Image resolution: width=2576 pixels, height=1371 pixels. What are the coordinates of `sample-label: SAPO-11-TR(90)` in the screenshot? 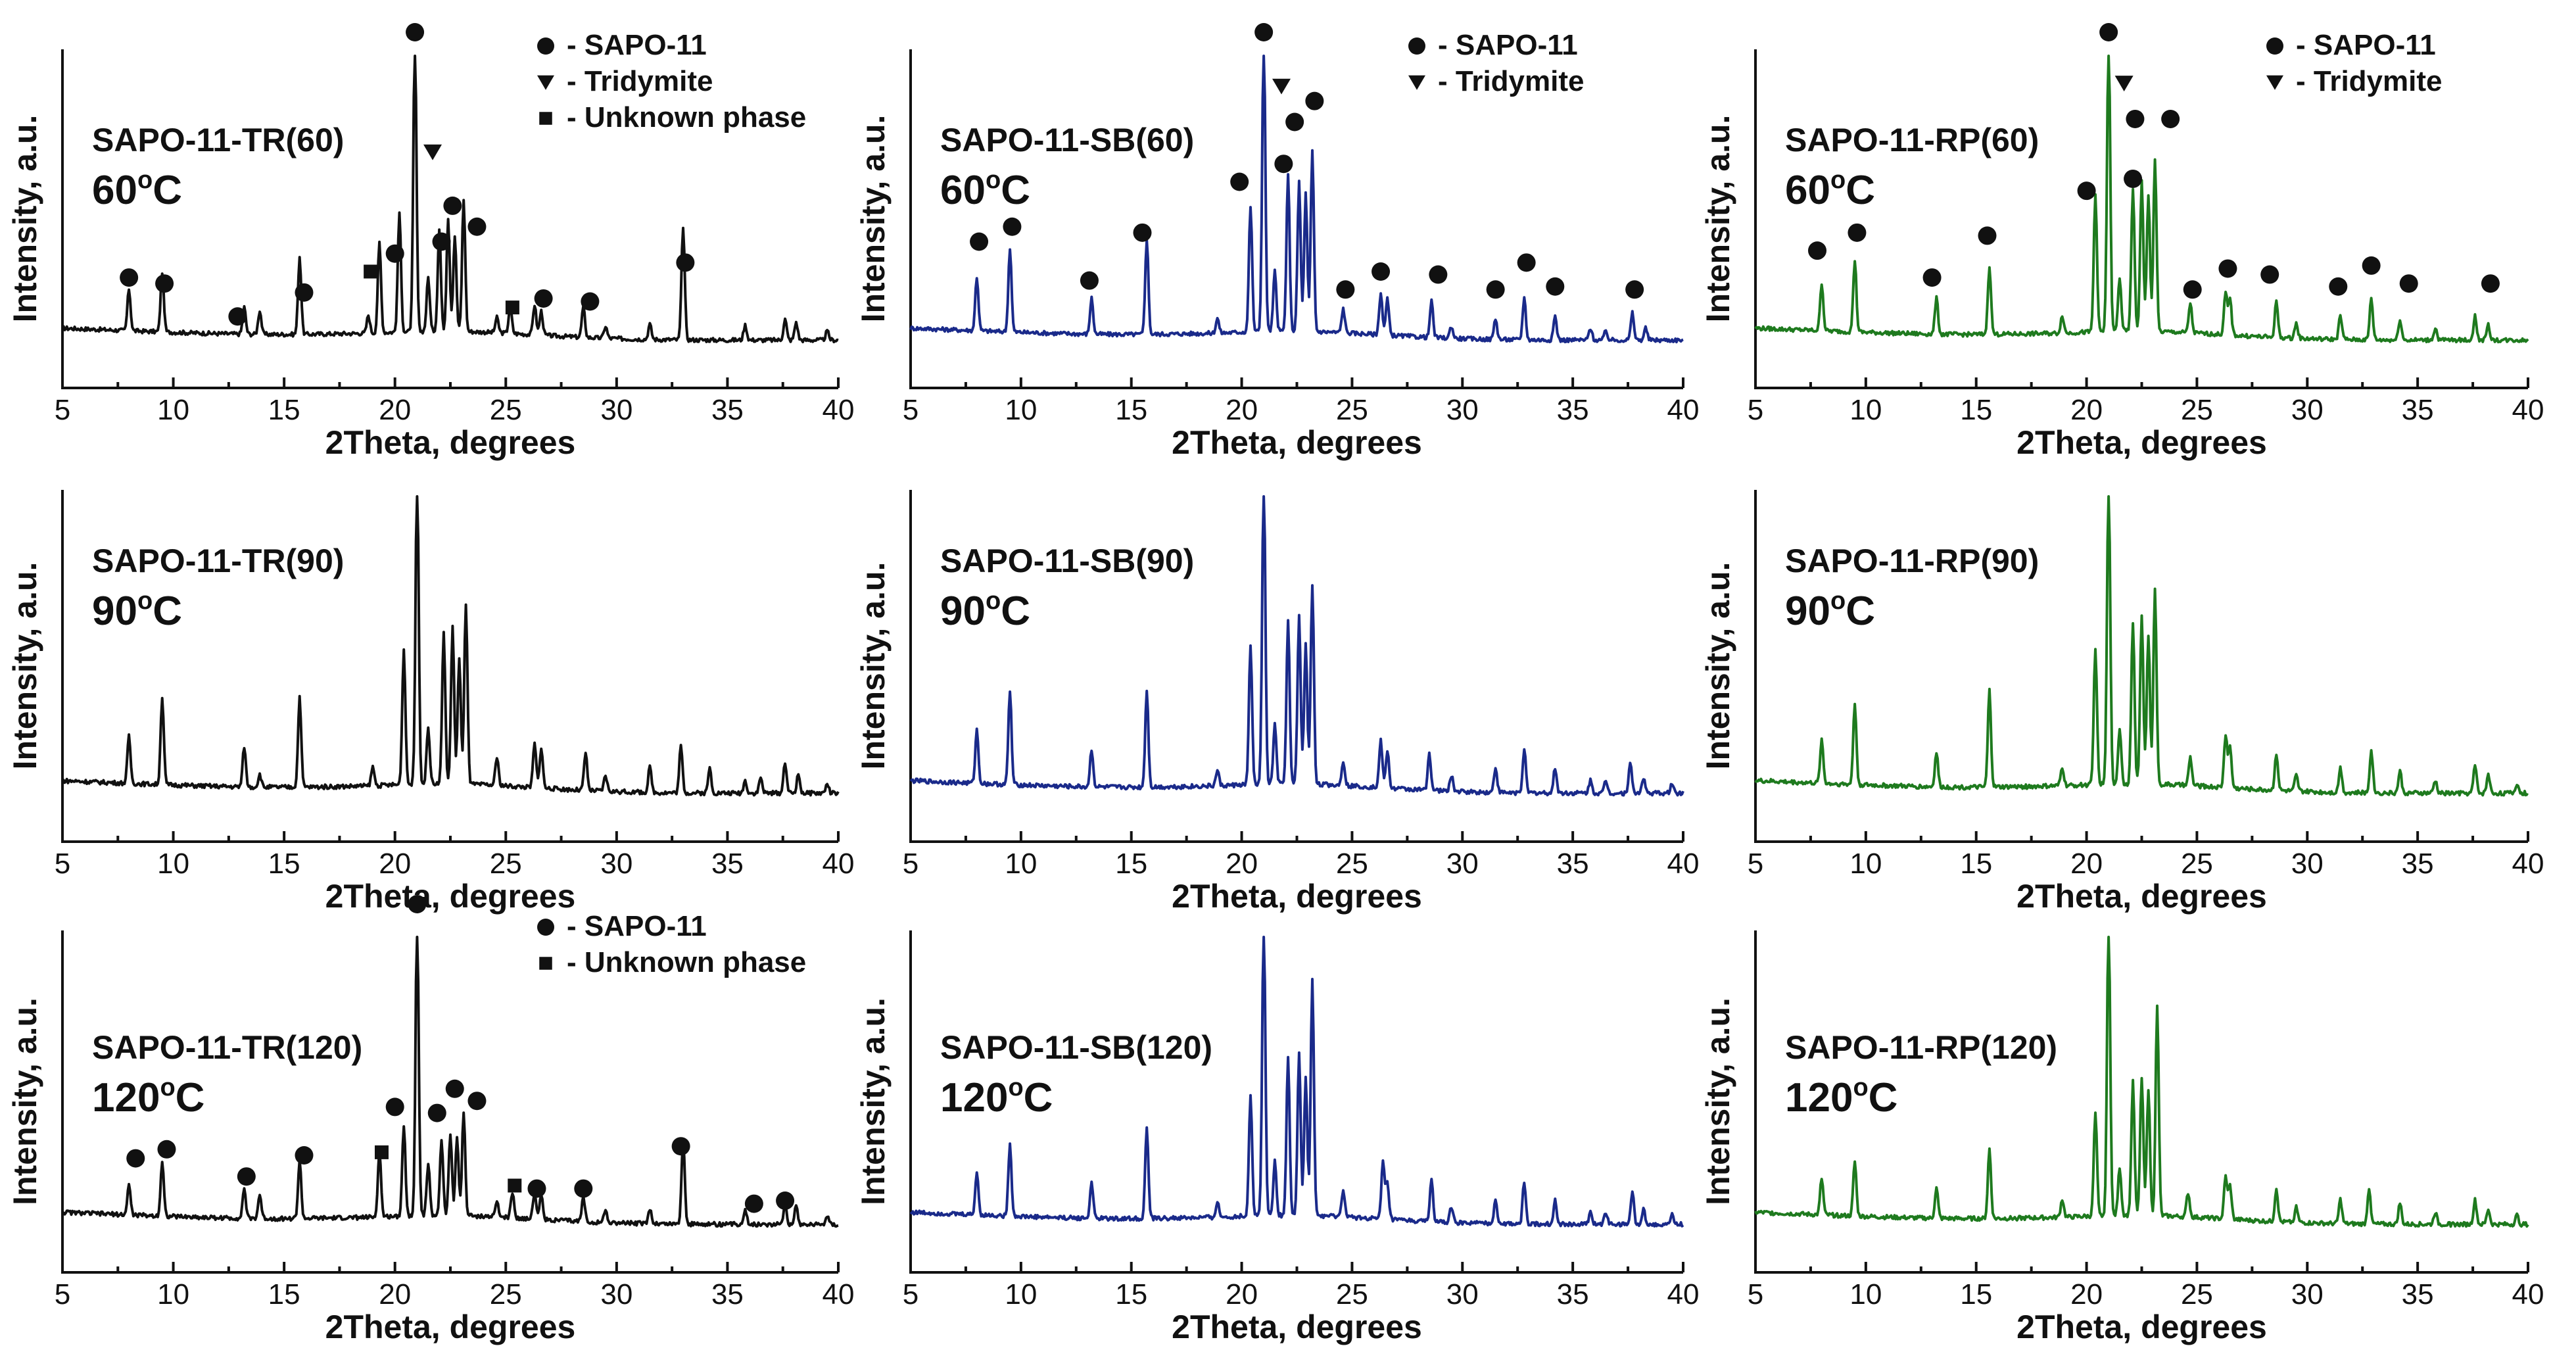 It's located at (218, 560).